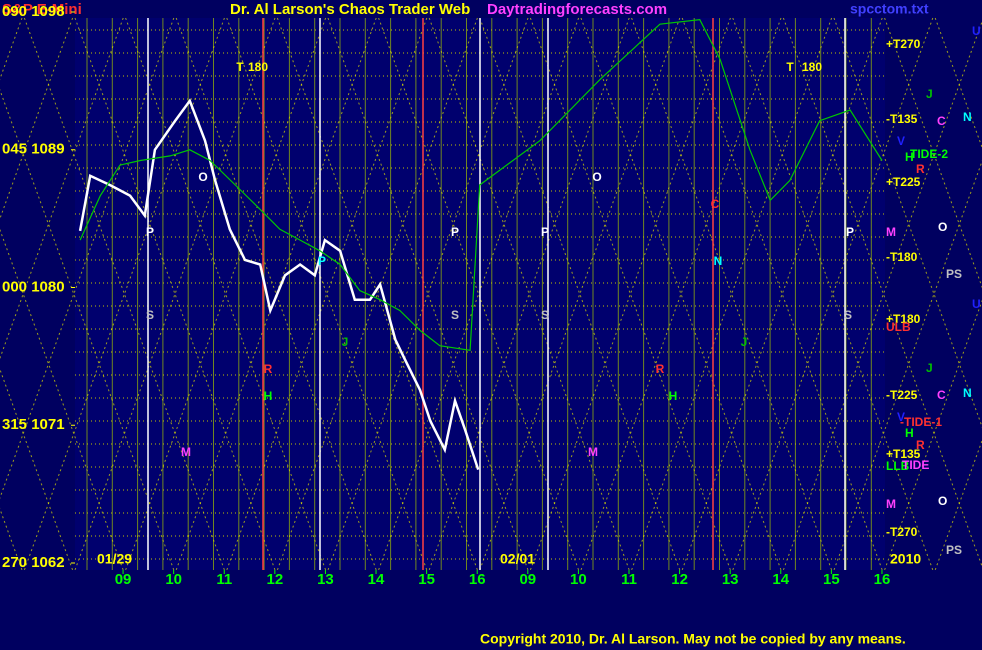 The width and height of the screenshot is (982, 650). Describe the element at coordinates (903, 44) in the screenshot. I see `right-label: +T270` at that location.